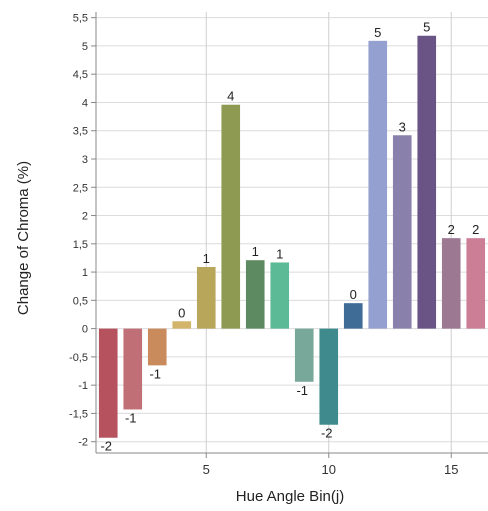 This screenshot has width=488, height=511. I want to click on y-tick-label: 0,5, so click(80, 301).